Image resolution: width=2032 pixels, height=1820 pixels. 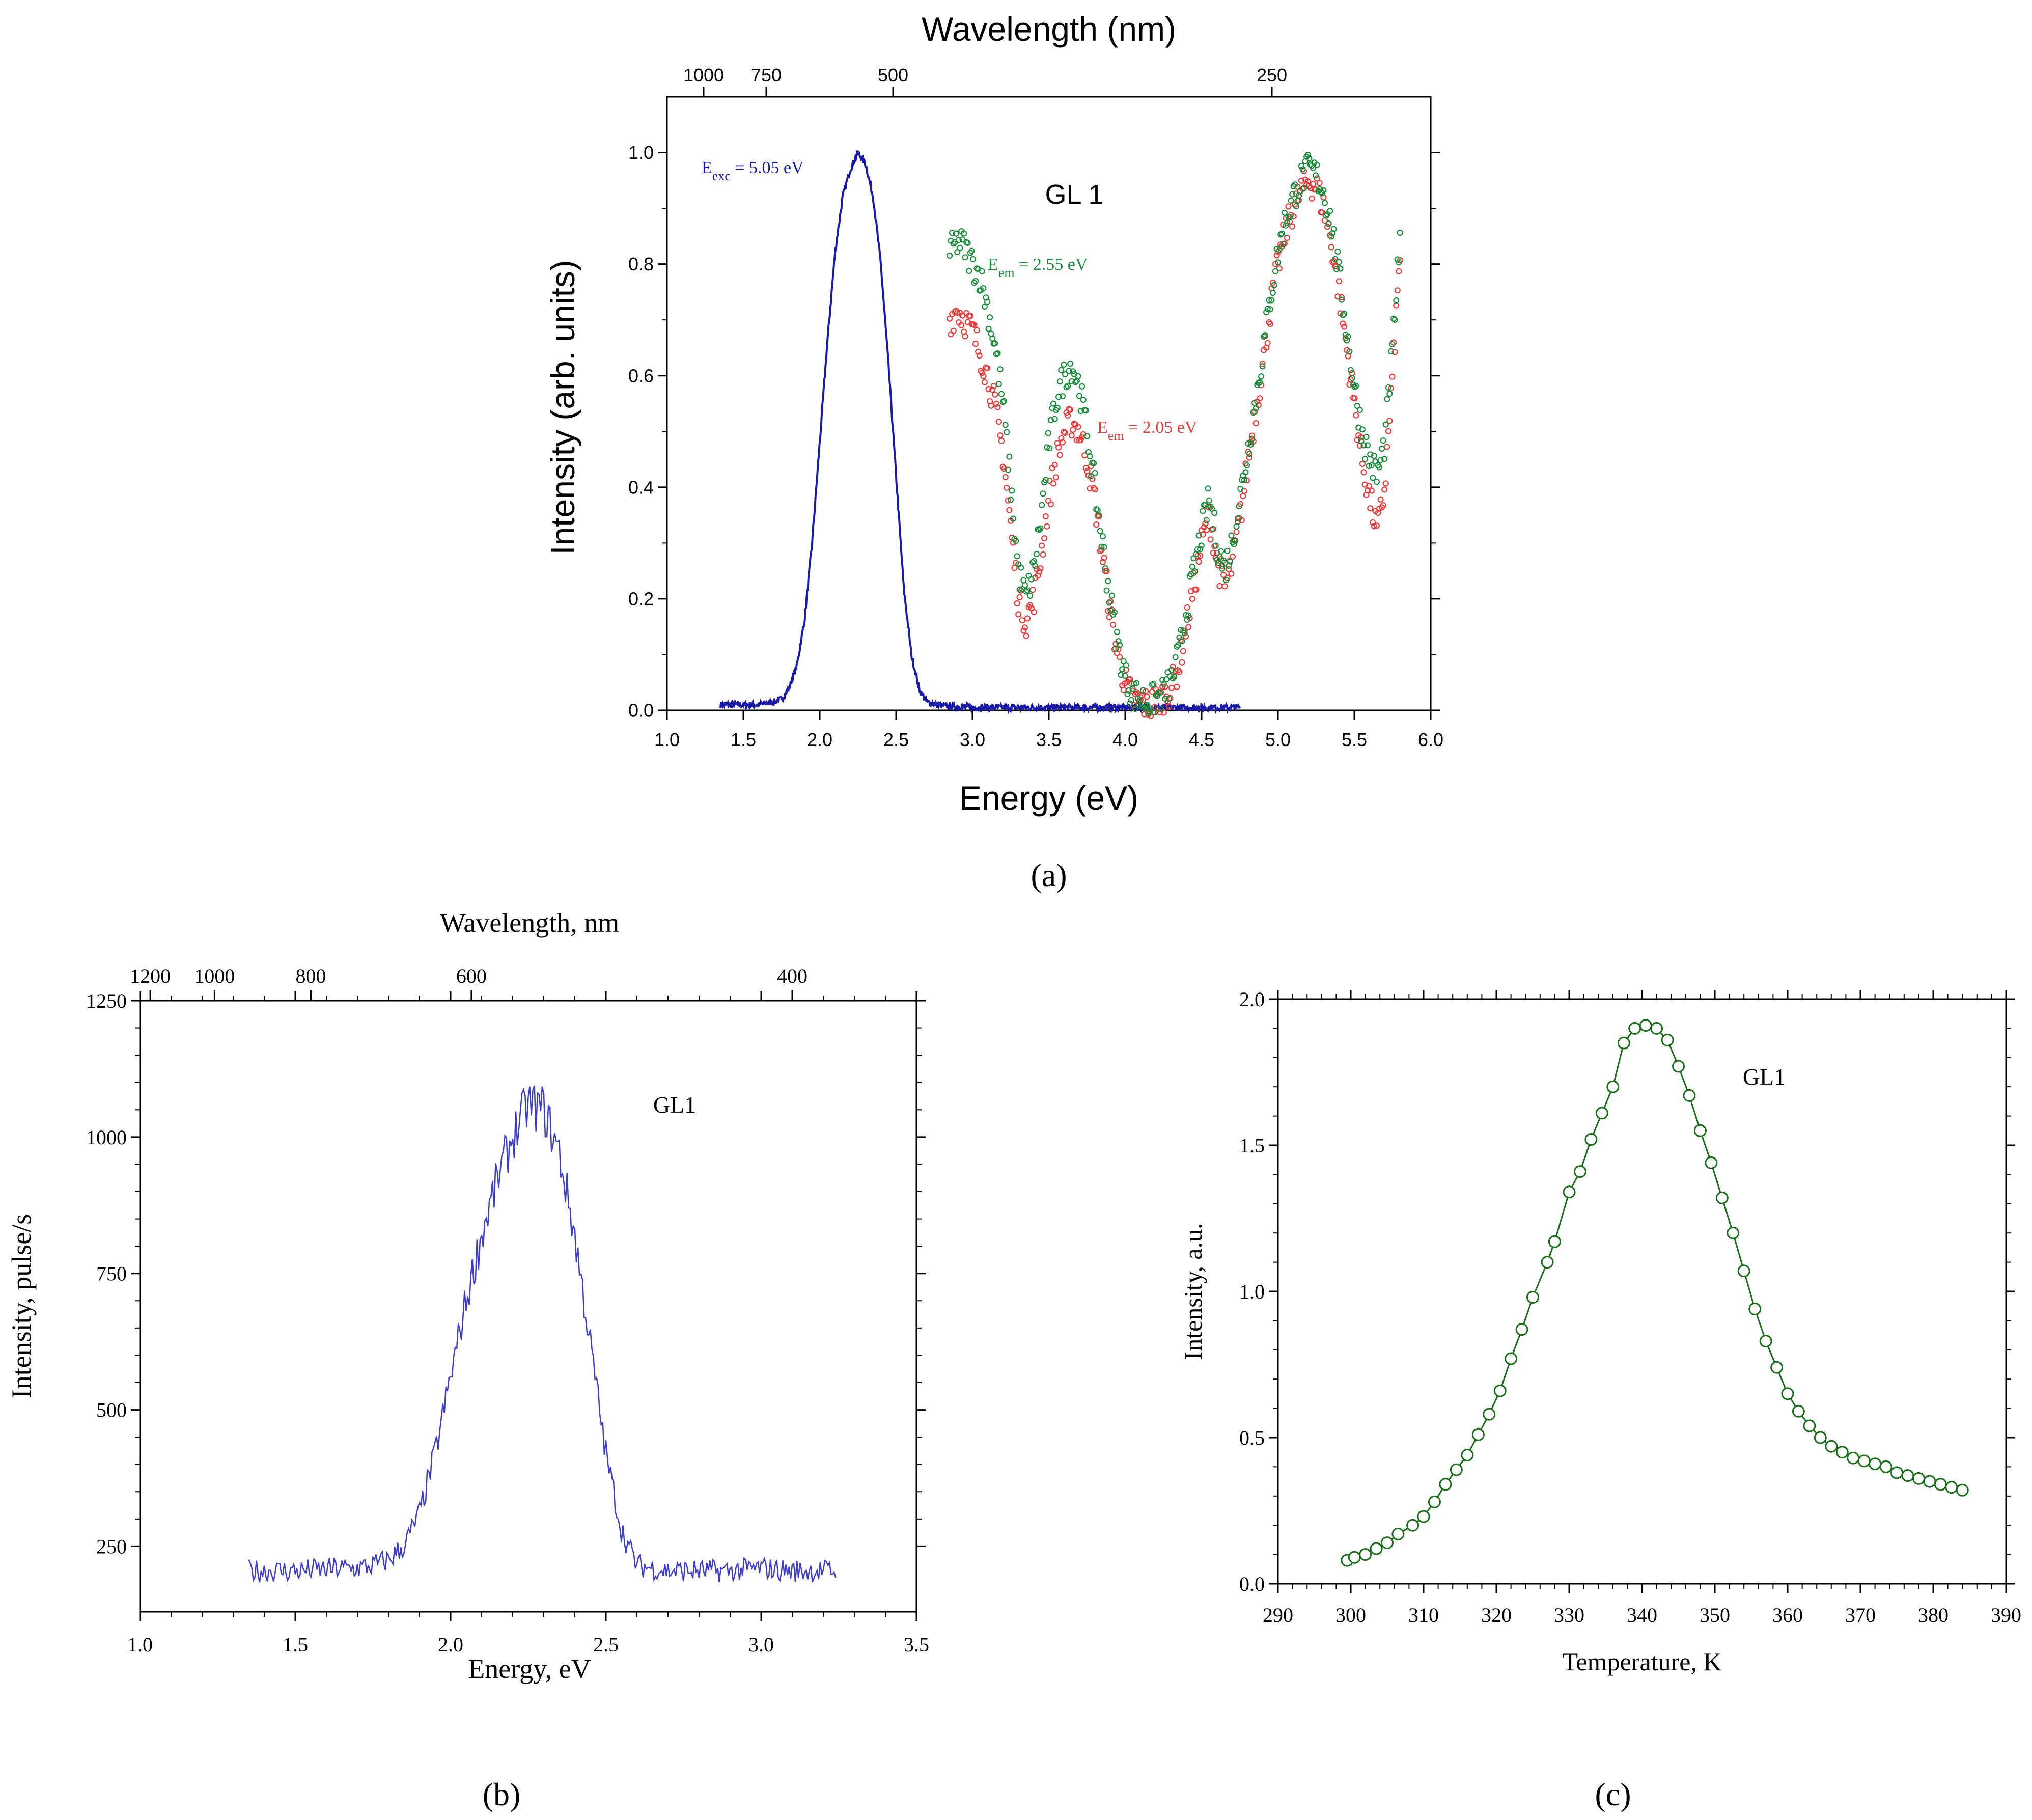 What do you see at coordinates (721, 176) in the screenshot?
I see `legend-exc-sub: exc` at bounding box center [721, 176].